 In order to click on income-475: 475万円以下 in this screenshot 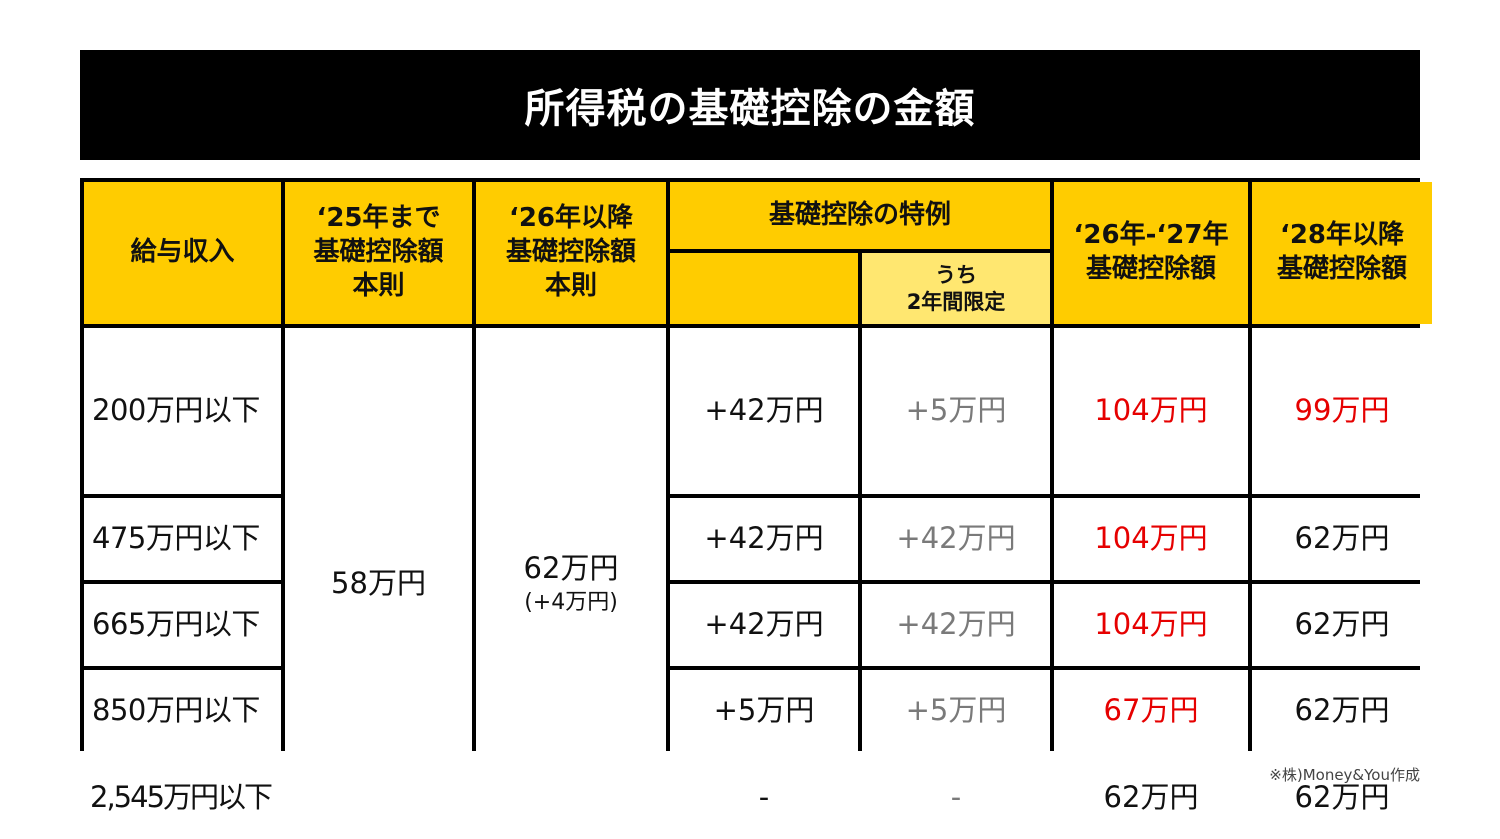, I will do `click(182, 539)`.